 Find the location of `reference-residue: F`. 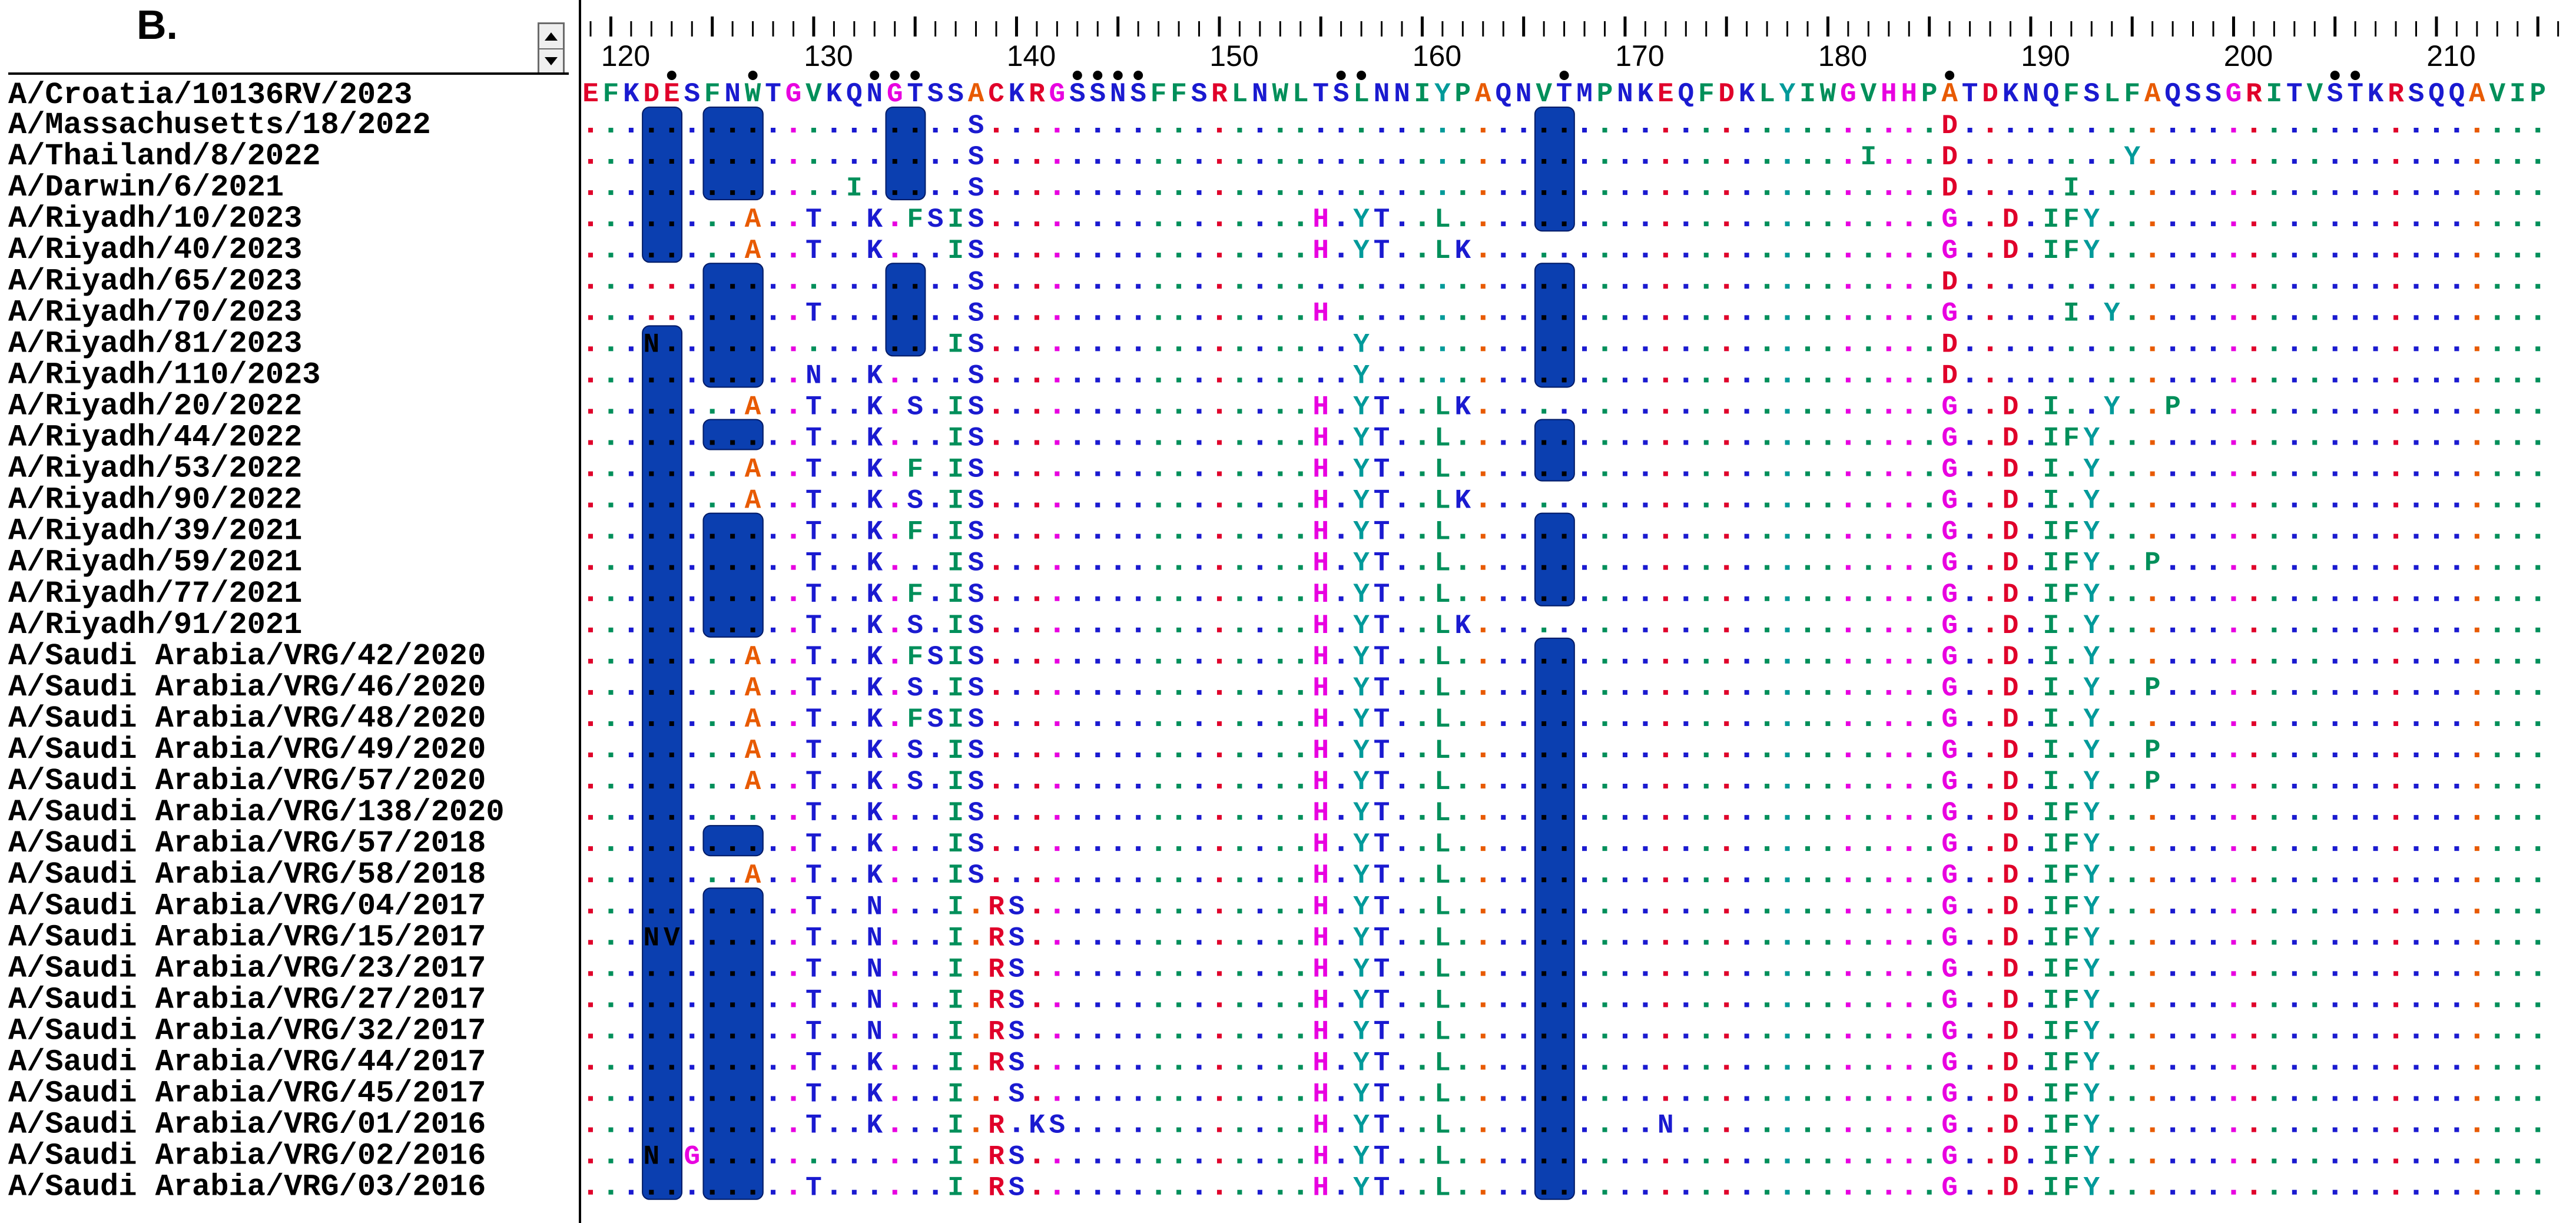

reference-residue: F is located at coordinates (2132, 95).